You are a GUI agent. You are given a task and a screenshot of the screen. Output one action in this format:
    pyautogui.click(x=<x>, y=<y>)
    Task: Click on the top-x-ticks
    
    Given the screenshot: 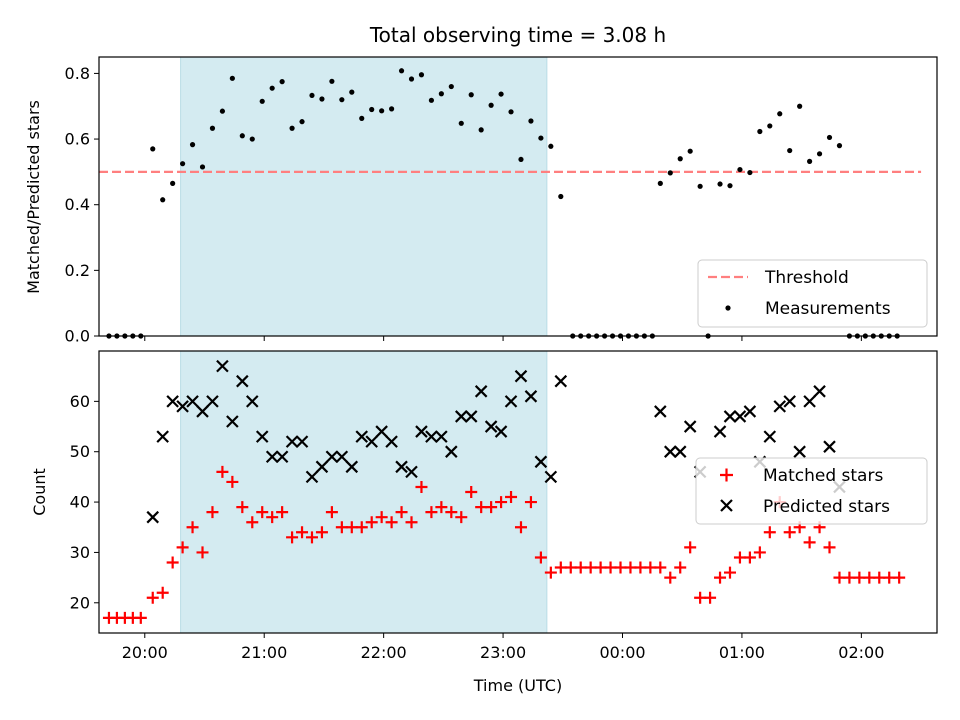 What is the action you would take?
    pyautogui.click(x=503, y=338)
    